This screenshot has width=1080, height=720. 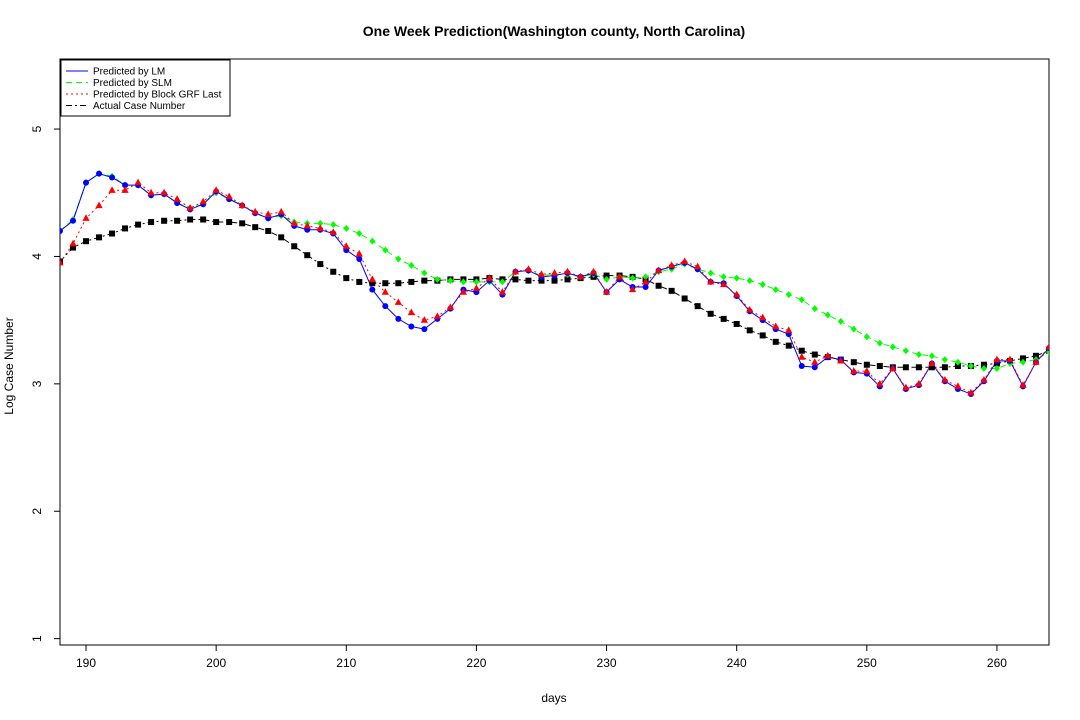 I want to click on x-tick-label: 210, so click(x=346, y=663).